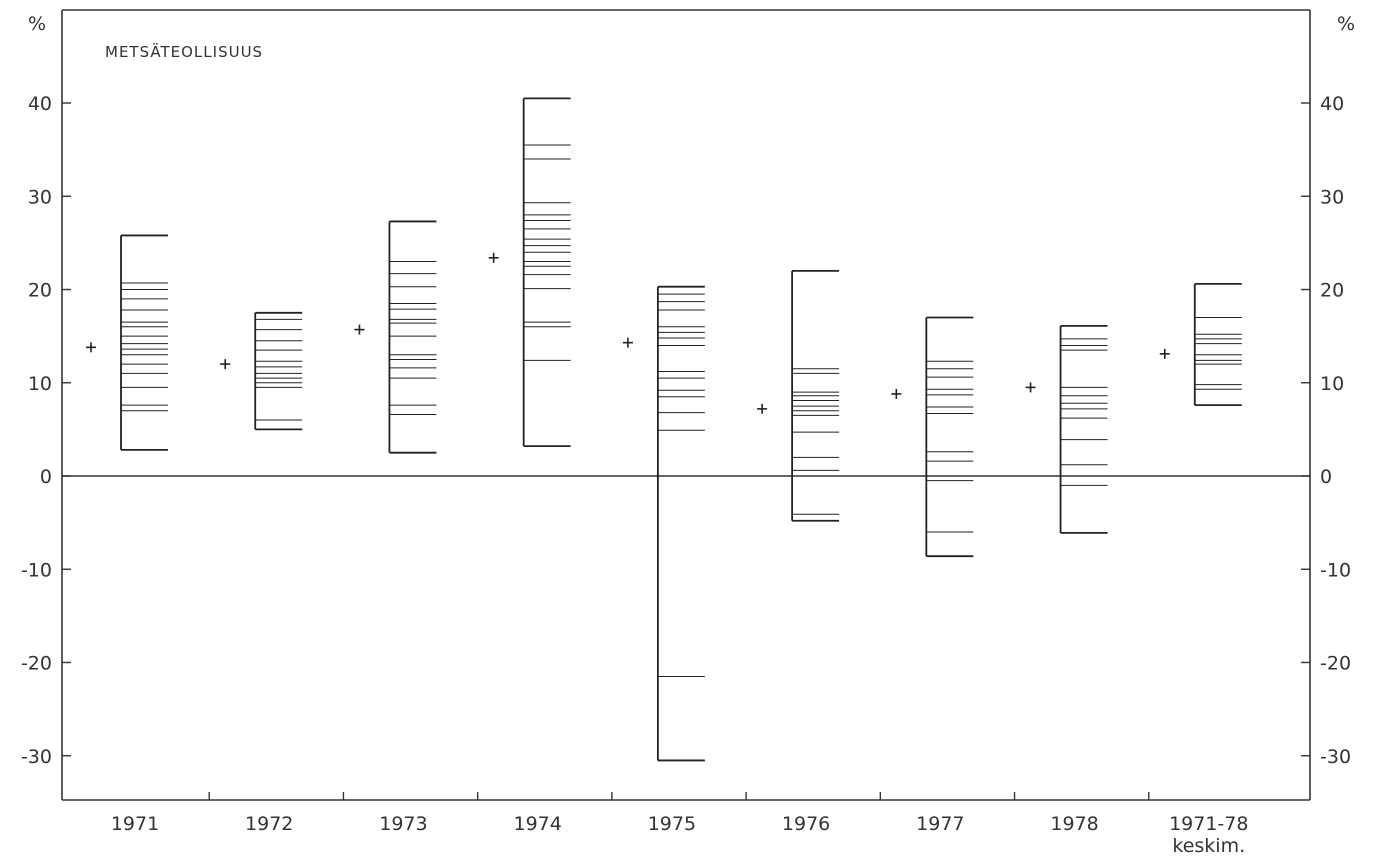 The width and height of the screenshot is (1386, 860). I want to click on y-tick-label-left: -30, so click(36, 757).